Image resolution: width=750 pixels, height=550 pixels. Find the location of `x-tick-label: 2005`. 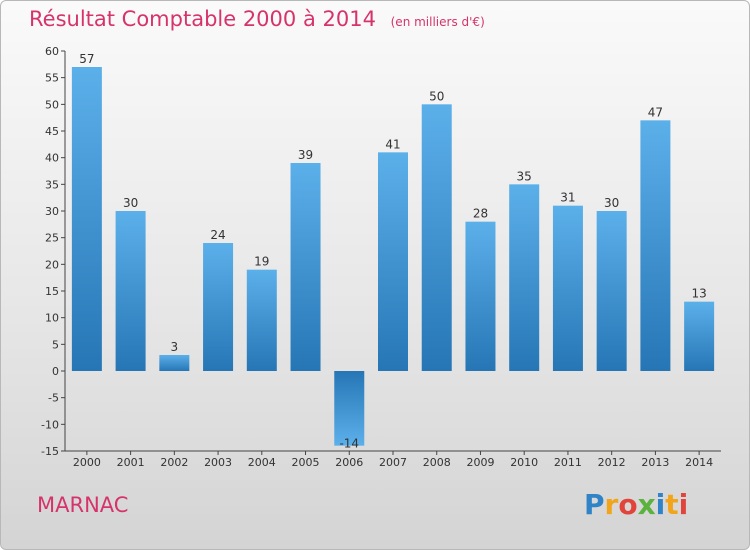

x-tick-label: 2005 is located at coordinates (306, 462).